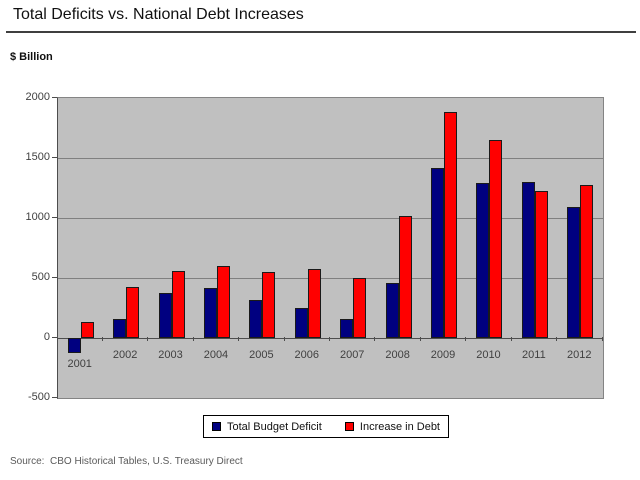 The image size is (640, 480). Describe the element at coordinates (261, 355) in the screenshot. I see `x-tick-label-2005: 2005` at that location.